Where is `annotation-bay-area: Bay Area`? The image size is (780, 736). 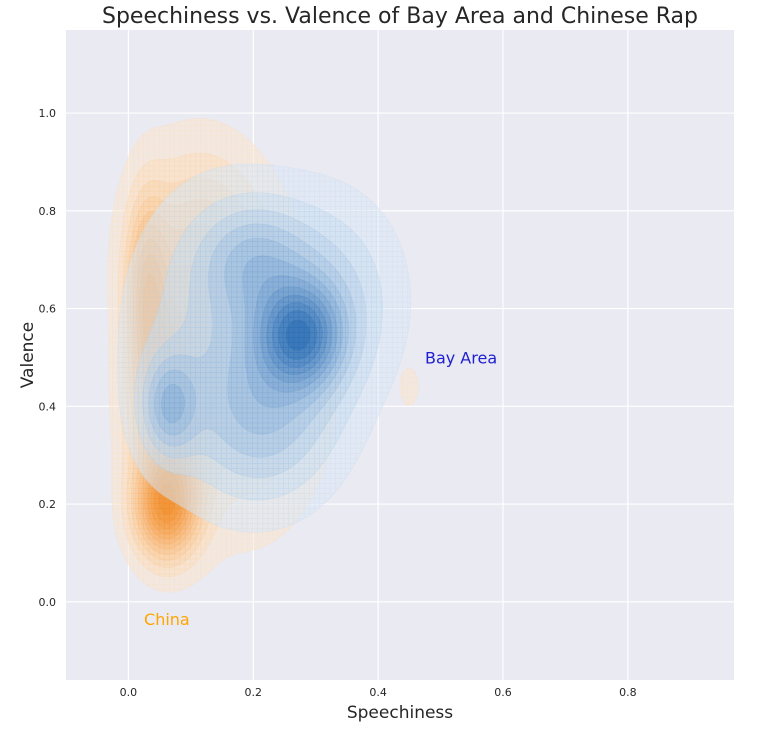 annotation-bay-area: Bay Area is located at coordinates (461, 357).